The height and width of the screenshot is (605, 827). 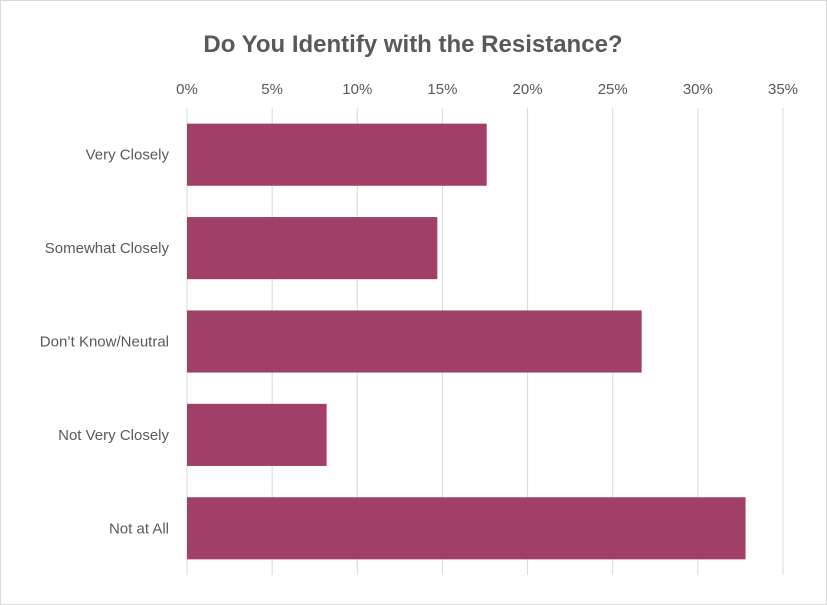 What do you see at coordinates (128, 155) in the screenshot?
I see `category-label: Very Closely` at bounding box center [128, 155].